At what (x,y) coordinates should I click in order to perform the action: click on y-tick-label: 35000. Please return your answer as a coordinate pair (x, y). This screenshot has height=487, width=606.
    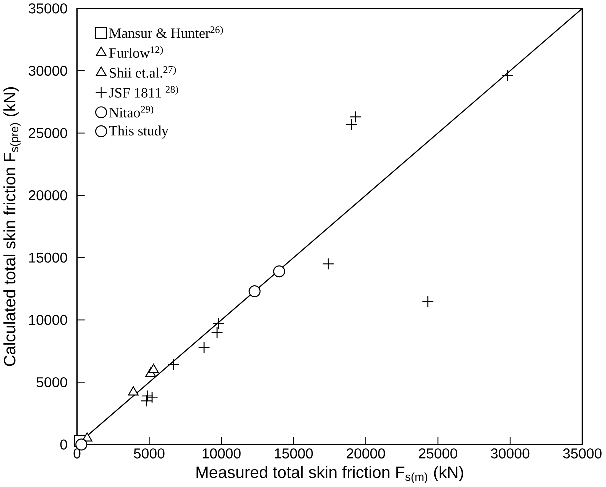
    Looking at the image, I should click on (48, 9).